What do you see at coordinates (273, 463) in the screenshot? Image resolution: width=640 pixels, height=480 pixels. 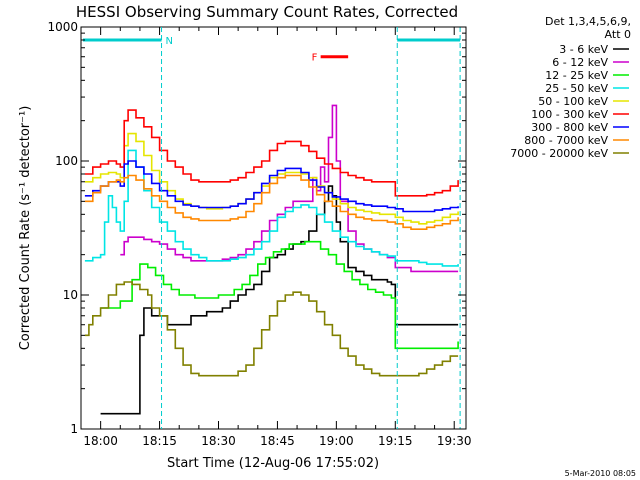 I see `x-axis-label: Start Time (12-Aug-06 17:55:02)` at bounding box center [273, 463].